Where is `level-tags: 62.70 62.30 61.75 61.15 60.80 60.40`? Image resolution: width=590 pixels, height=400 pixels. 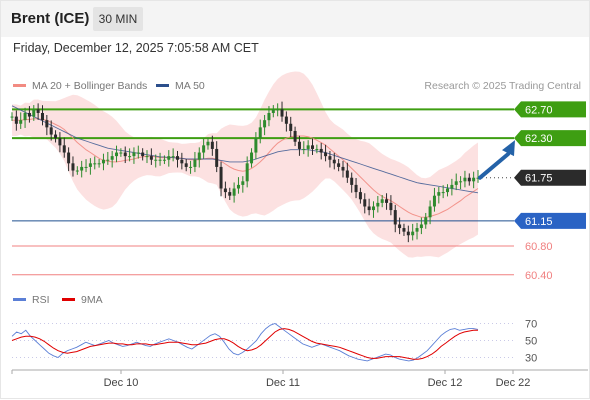 level-tags: 62.70 62.30 61.75 61.15 60.80 60.40 is located at coordinates (533, 191).